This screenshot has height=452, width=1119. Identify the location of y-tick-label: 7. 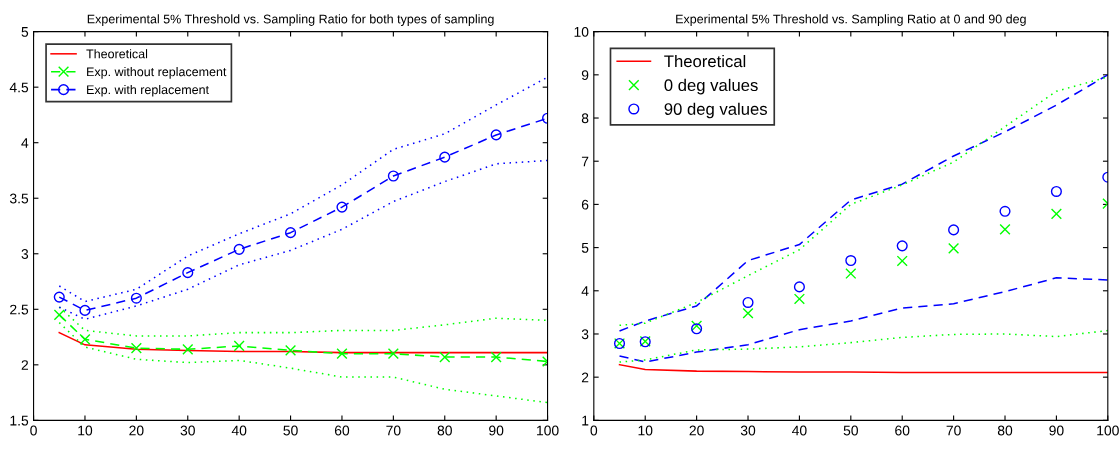
(585, 161).